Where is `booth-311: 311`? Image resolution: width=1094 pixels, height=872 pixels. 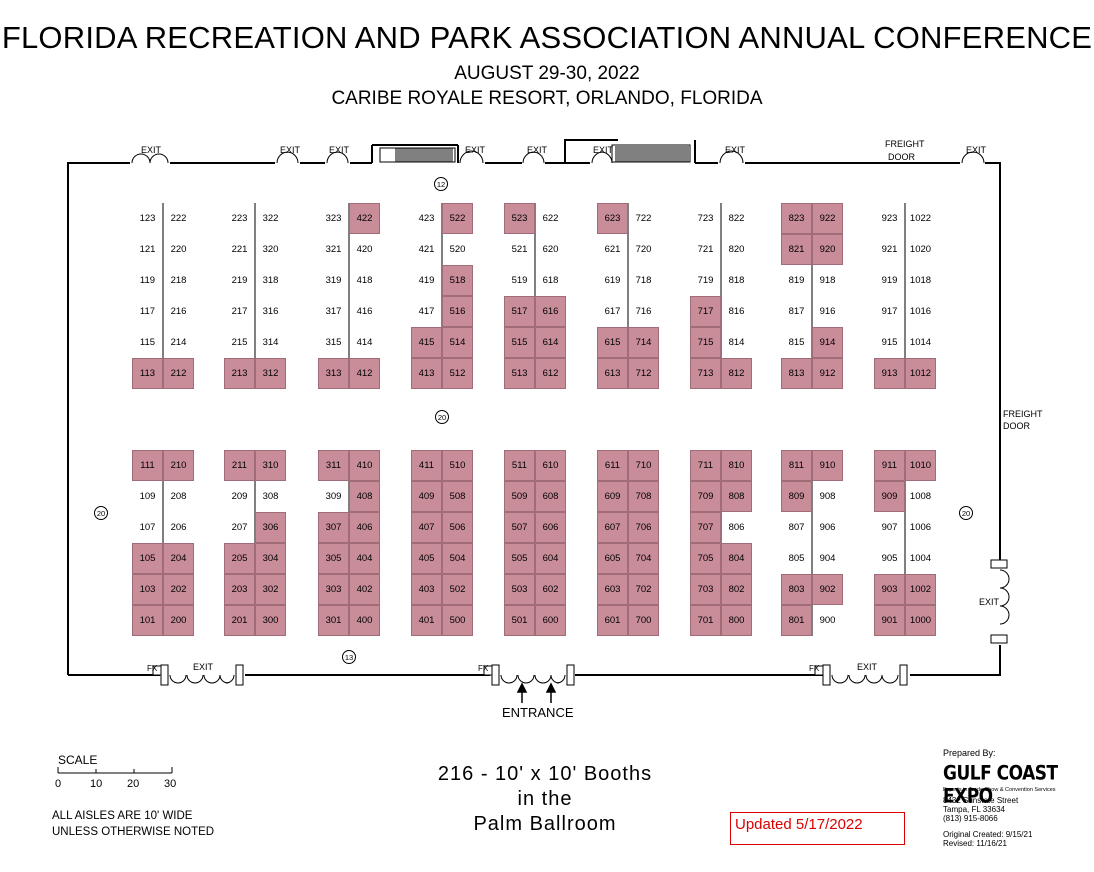
booth-311: 311 is located at coordinates (333, 465).